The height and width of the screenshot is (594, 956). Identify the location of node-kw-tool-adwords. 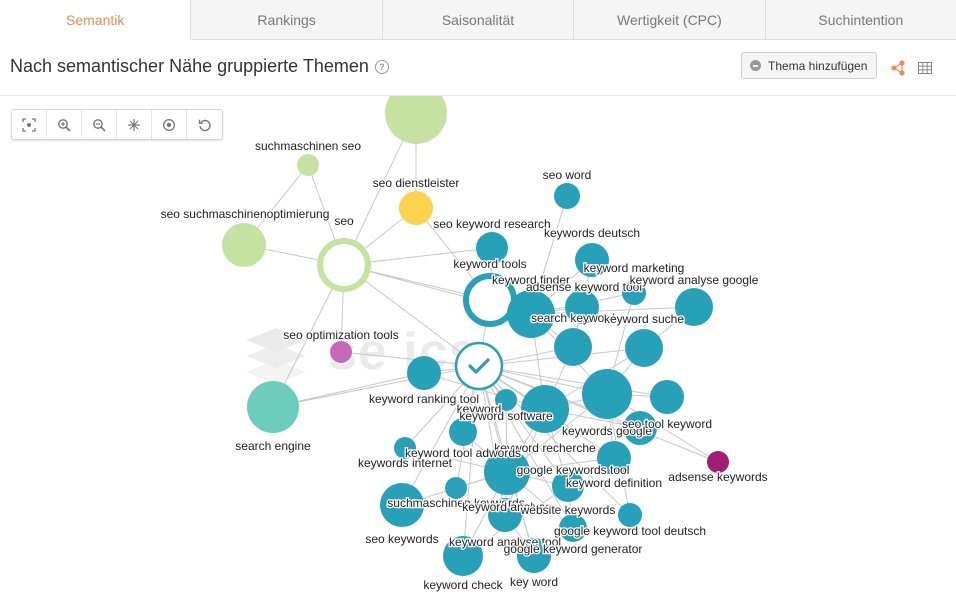
(463, 432).